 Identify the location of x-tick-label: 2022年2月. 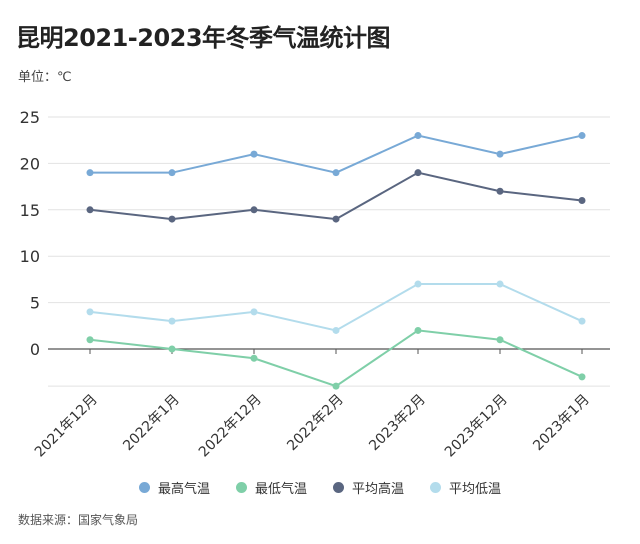
(315, 423).